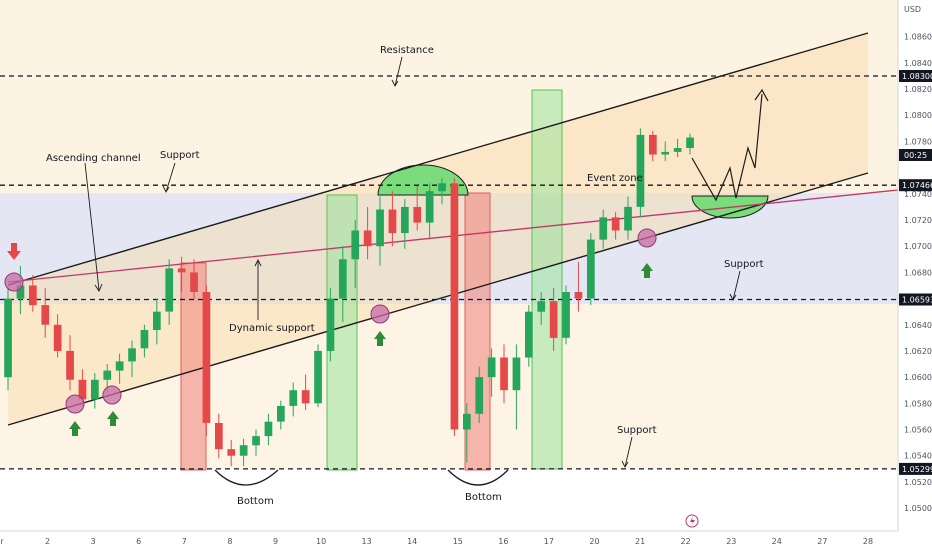  I want to click on time-tick: 2, so click(47, 541).